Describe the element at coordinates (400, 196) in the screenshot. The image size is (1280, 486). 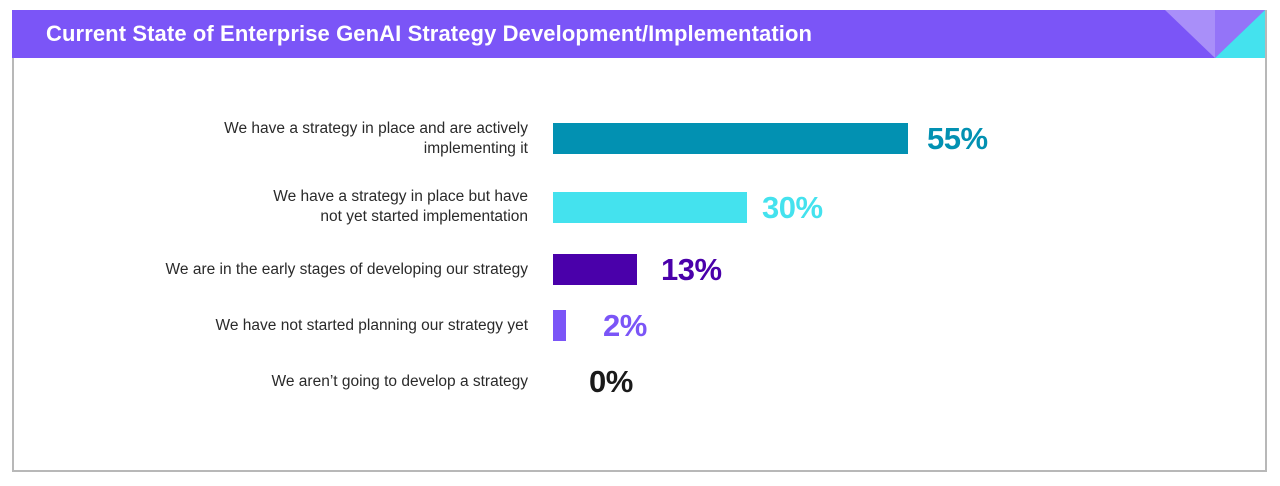
I see `row-label-line: We have a strategy in place but have` at that location.